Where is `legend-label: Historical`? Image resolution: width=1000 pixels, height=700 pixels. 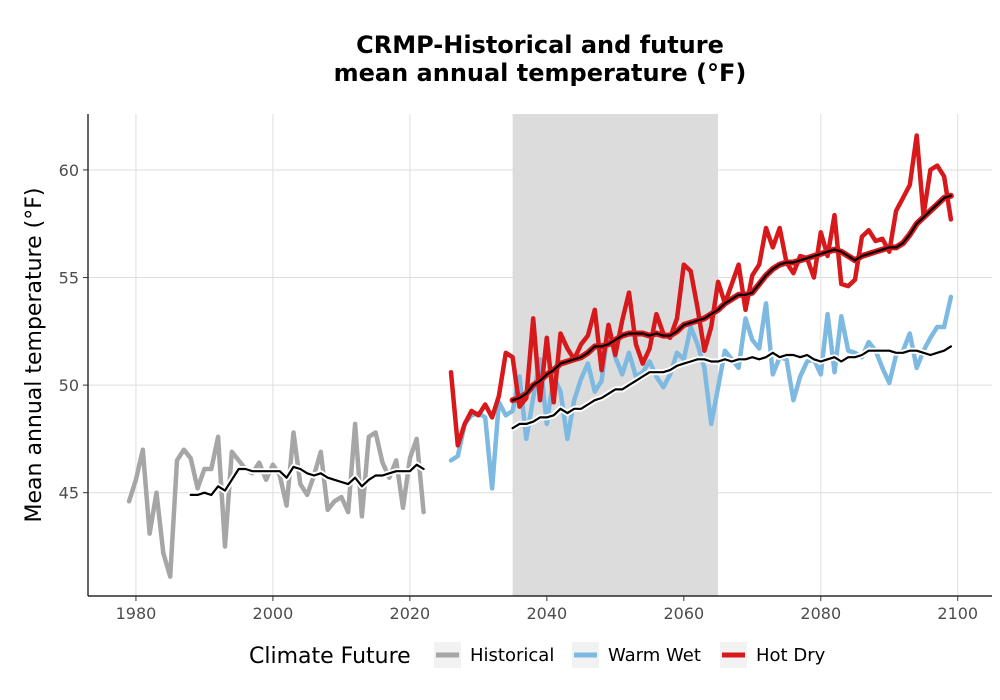 legend-label: Historical is located at coordinates (512, 655).